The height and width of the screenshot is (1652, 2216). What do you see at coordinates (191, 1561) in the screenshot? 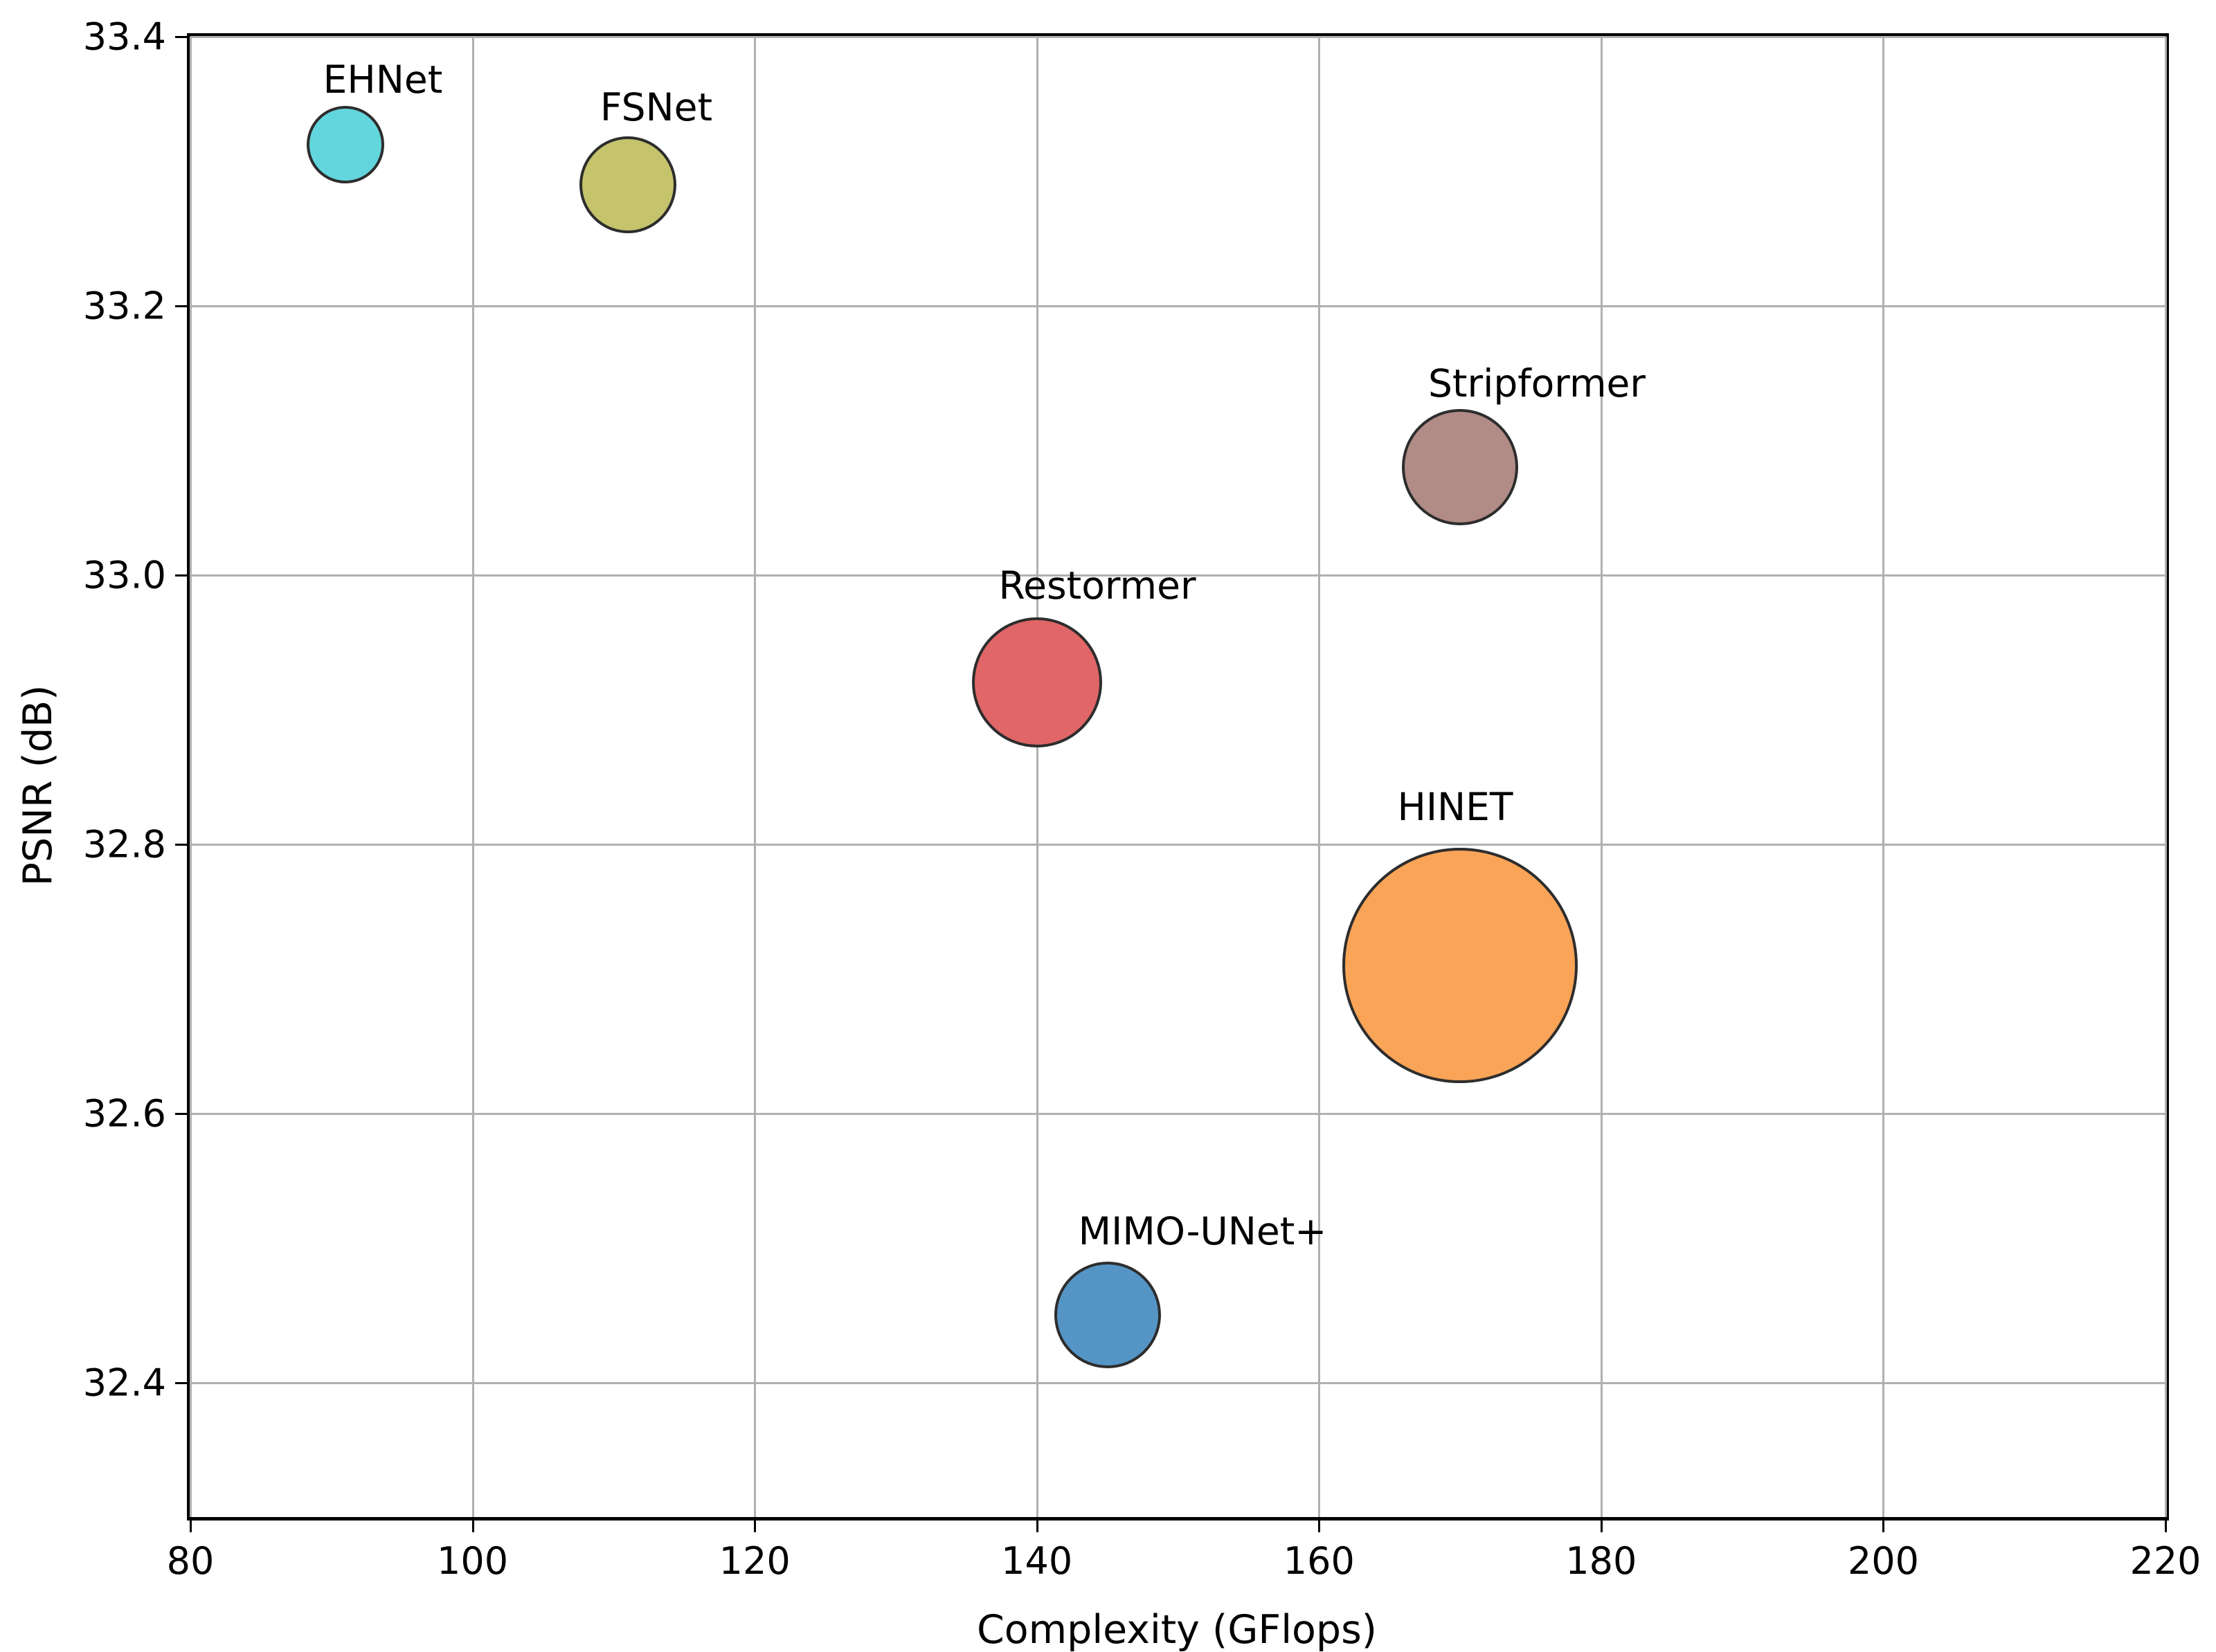
I see `x-tick-label-80: 80` at bounding box center [191, 1561].